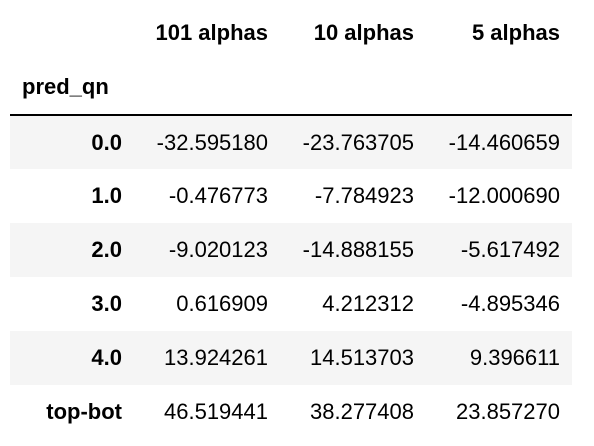 This screenshot has height=446, width=594. What do you see at coordinates (65, 86) in the screenshot?
I see `index-name: pred_qn` at bounding box center [65, 86].